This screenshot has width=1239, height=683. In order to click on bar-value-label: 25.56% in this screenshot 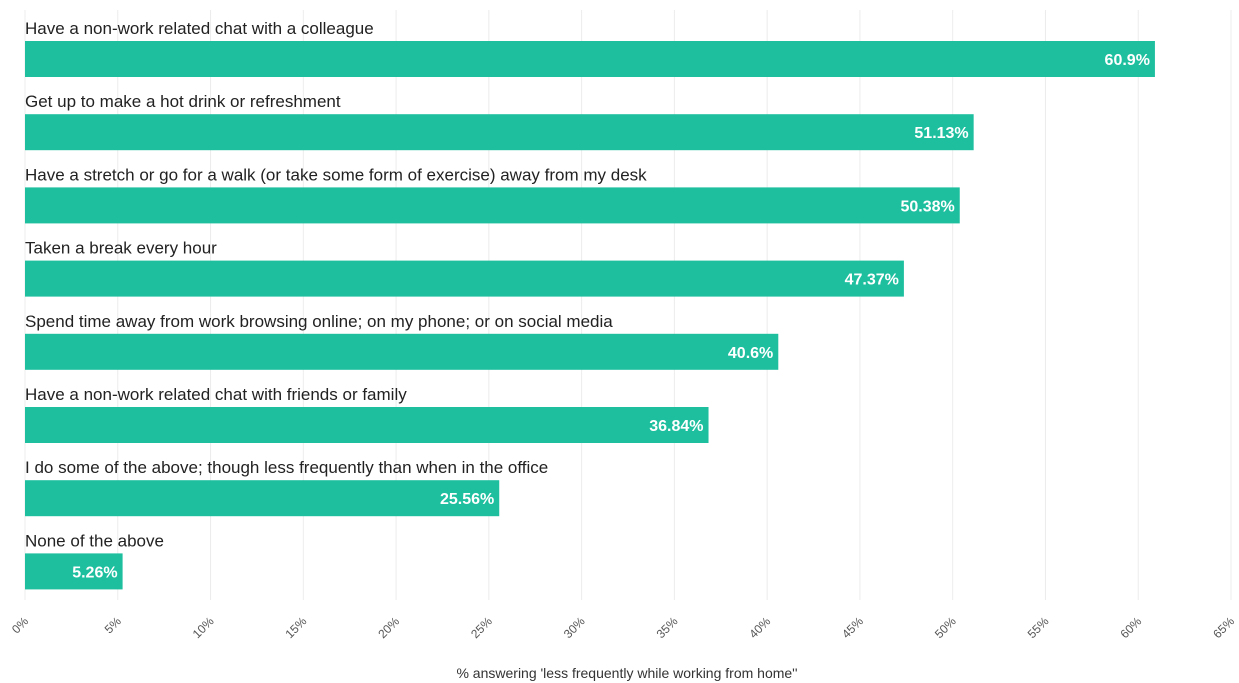, I will do `click(467, 499)`.